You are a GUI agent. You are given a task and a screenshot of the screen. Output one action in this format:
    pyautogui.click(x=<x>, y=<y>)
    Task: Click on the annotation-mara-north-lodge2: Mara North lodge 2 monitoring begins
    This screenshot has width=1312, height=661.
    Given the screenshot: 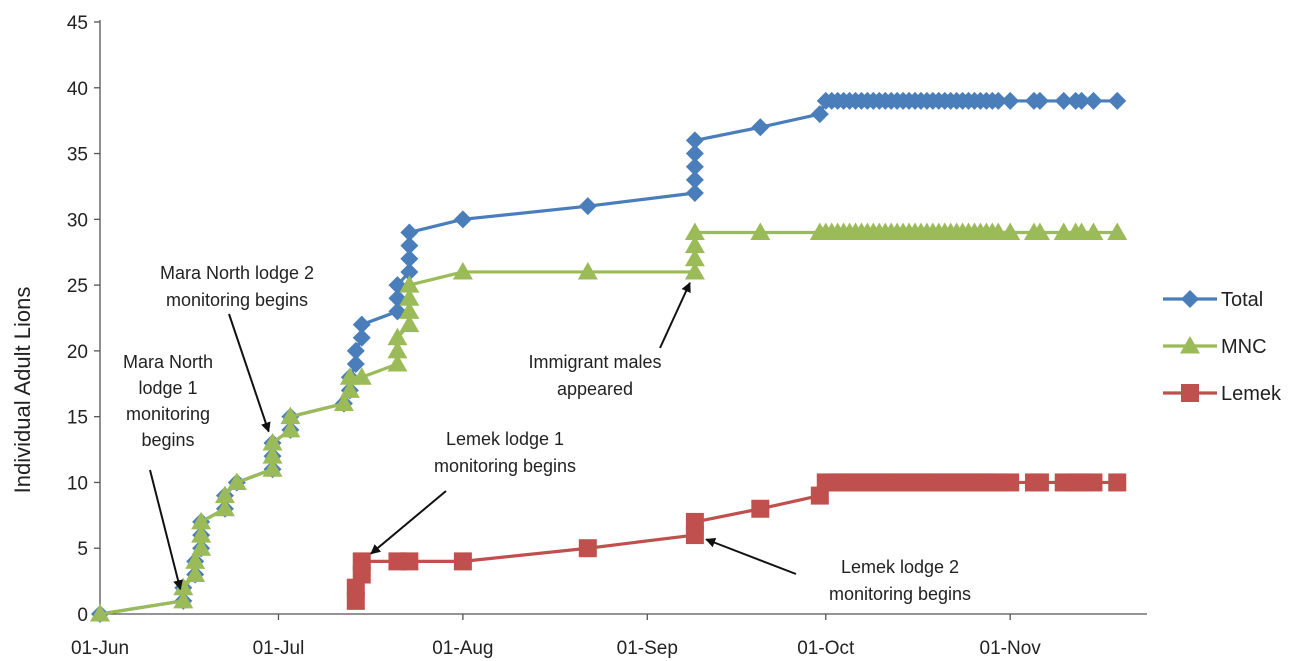 What is the action you would take?
    pyautogui.click(x=237, y=348)
    